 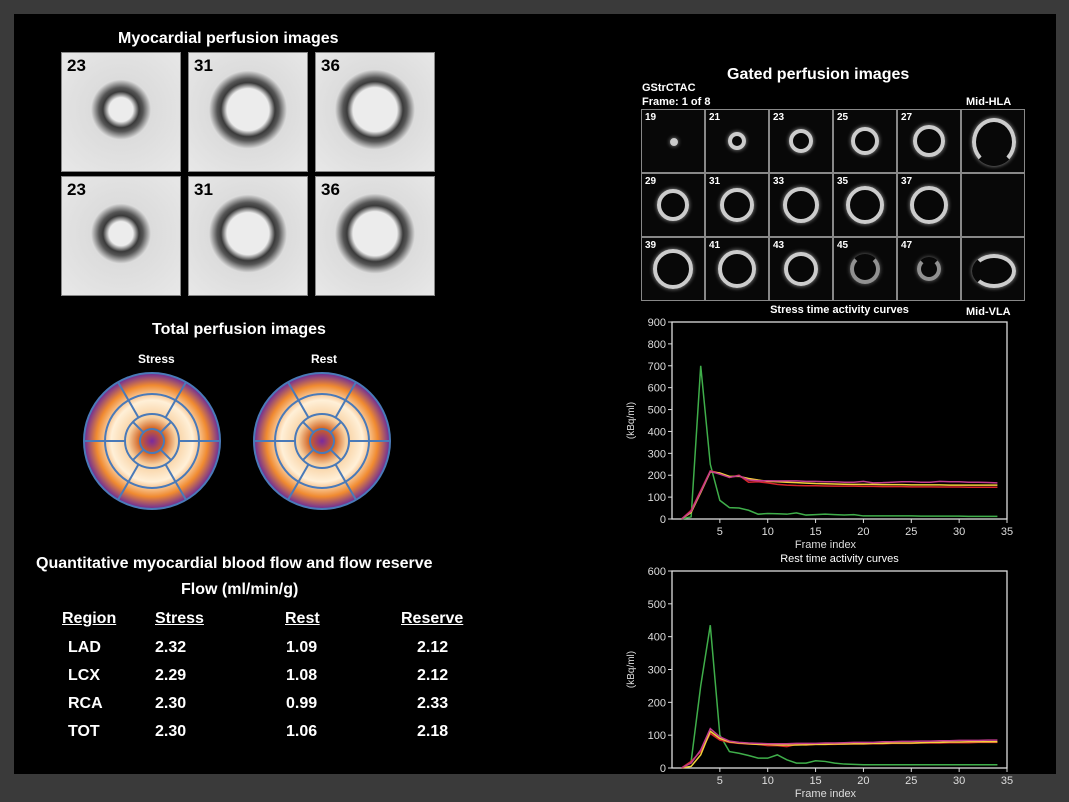 What do you see at coordinates (818, 74) in the screenshot?
I see `gated-title: Gated perfusion images` at bounding box center [818, 74].